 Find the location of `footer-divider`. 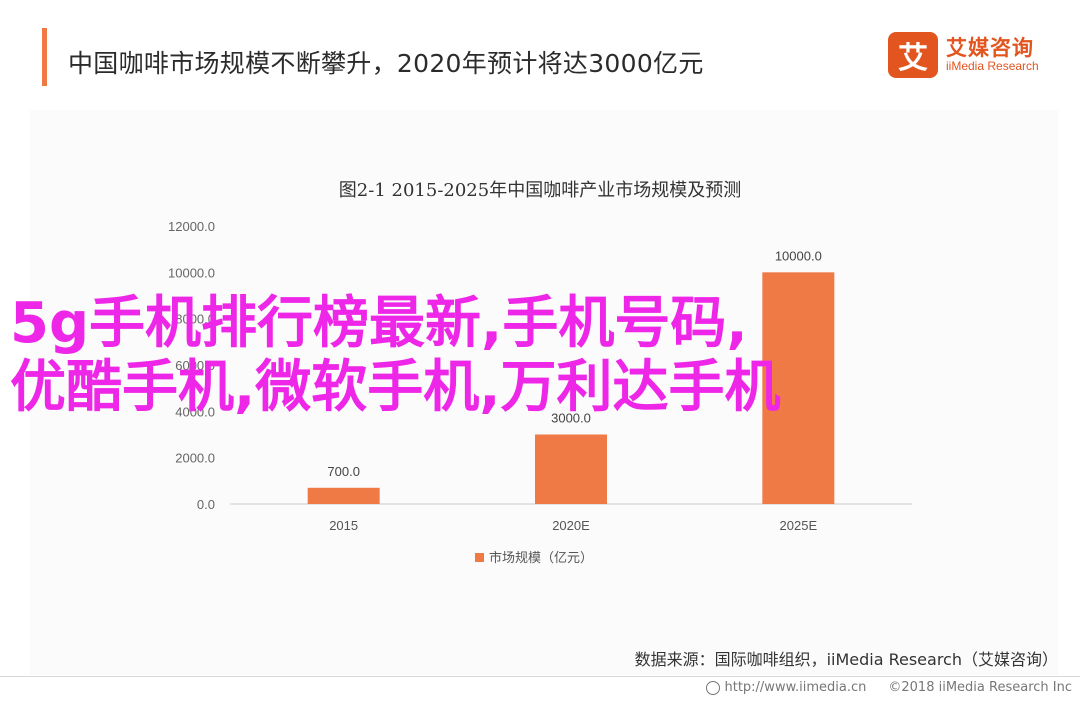

footer-divider is located at coordinates (540, 676).